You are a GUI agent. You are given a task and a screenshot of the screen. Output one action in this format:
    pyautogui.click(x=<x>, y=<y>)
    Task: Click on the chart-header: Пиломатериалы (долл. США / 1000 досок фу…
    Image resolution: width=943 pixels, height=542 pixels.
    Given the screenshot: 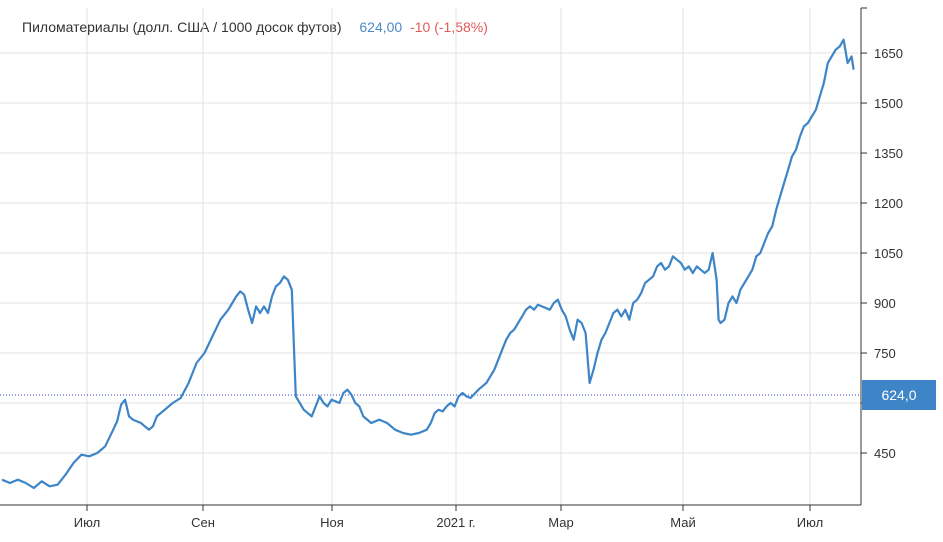 What is the action you would take?
    pyautogui.click(x=255, y=27)
    